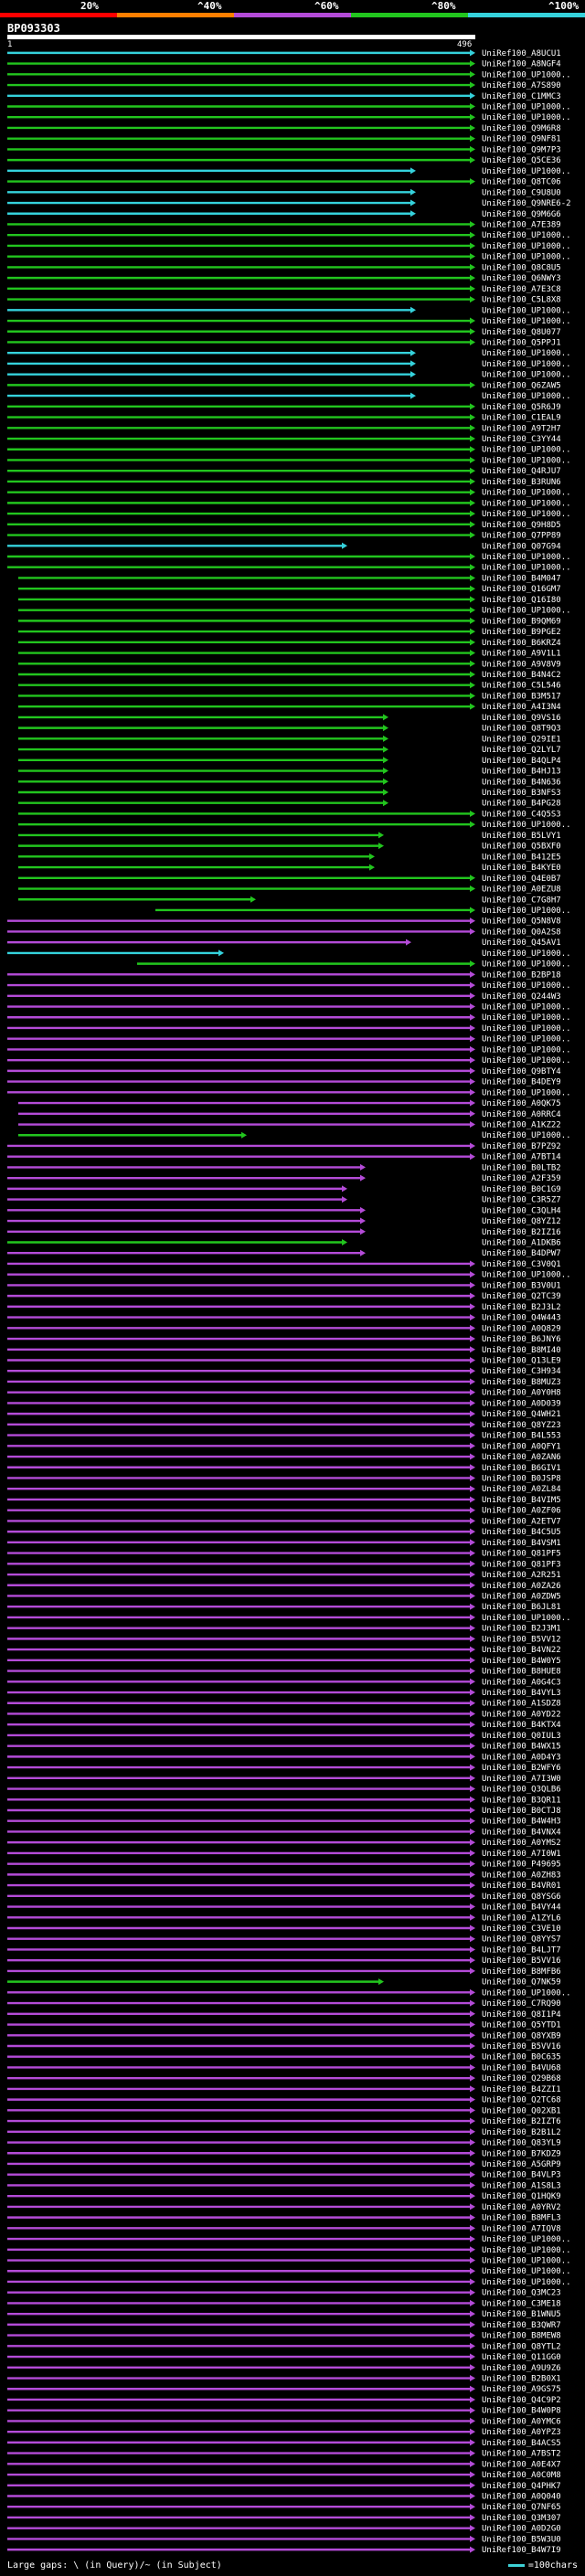 The width and height of the screenshot is (585, 2576). What do you see at coordinates (284, 2368) in the screenshot?
I see `hit-row: UniRef100_A9U9Z6` at bounding box center [284, 2368].